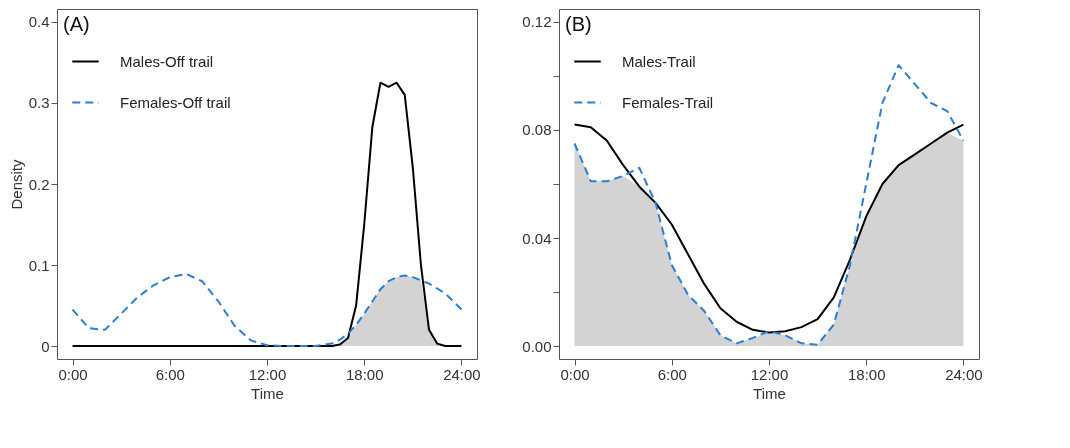 The image size is (1070, 448). What do you see at coordinates (175, 102) in the screenshot?
I see `legend-label: Females-Off trail` at bounding box center [175, 102].